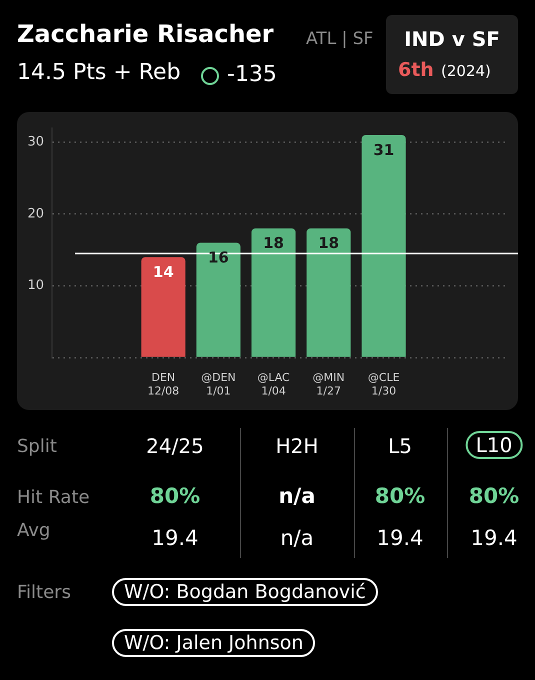  What do you see at coordinates (452, 39) in the screenshot?
I see `text: IND v SF` at bounding box center [452, 39].